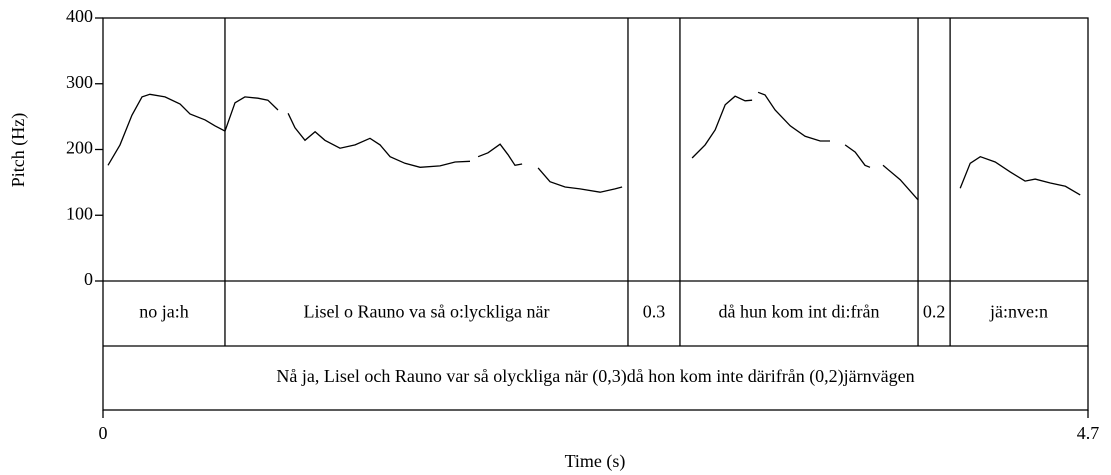 This screenshot has width=1111, height=475. Describe the element at coordinates (427, 312) in the screenshot. I see `interval-label: Lisel o Rauno va så o:lyckliga när` at that location.